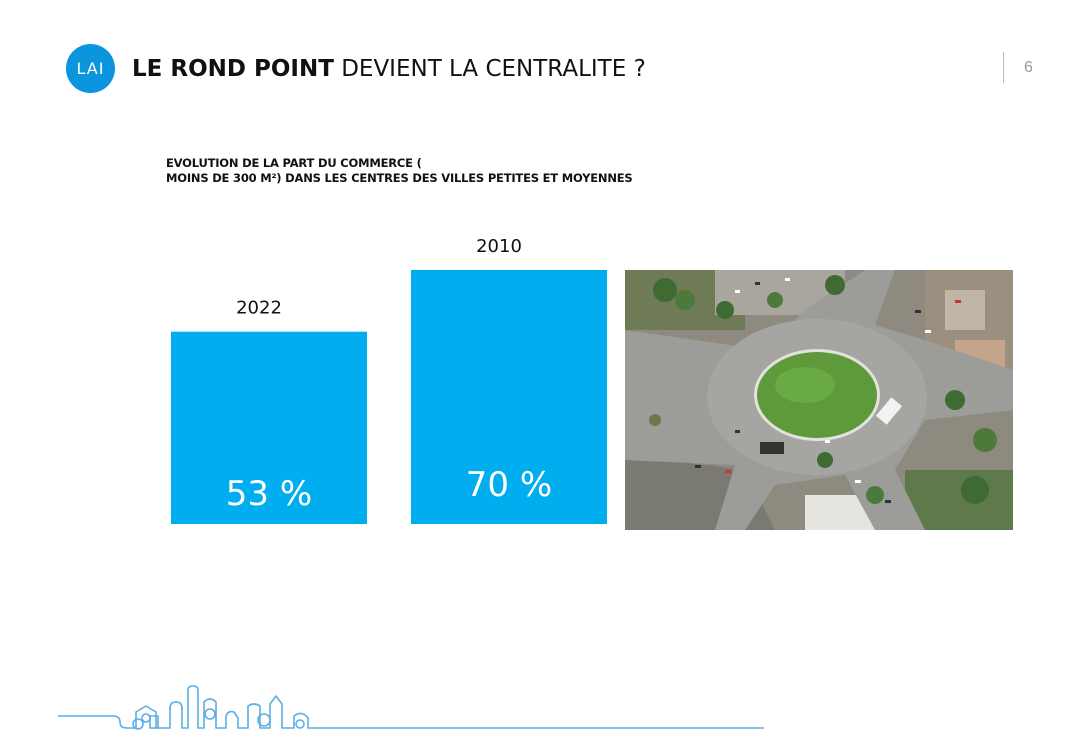 The width and height of the screenshot is (1083, 750). What do you see at coordinates (499, 246) in the screenshot?
I see `category-label-2010: 2010` at bounding box center [499, 246].